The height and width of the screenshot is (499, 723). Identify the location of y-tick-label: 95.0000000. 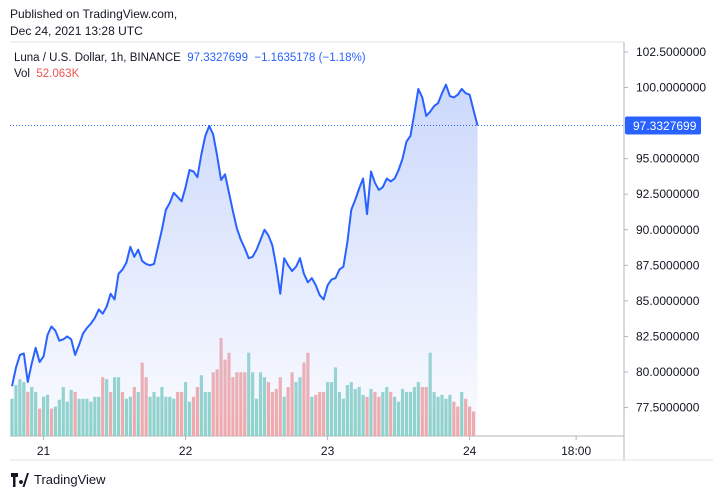
(668, 159).